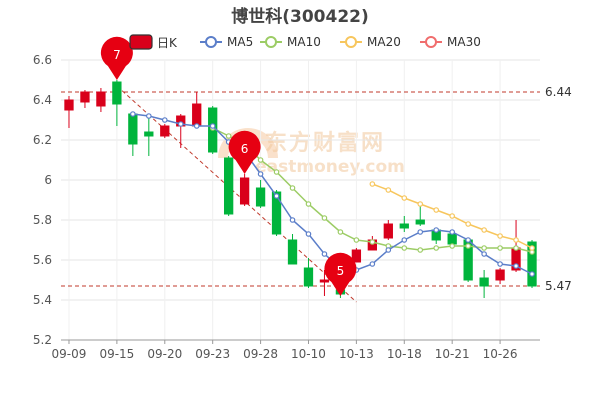 This screenshot has width=600, height=400. I want to click on x-tick-label: 10-10, so click(308, 354).